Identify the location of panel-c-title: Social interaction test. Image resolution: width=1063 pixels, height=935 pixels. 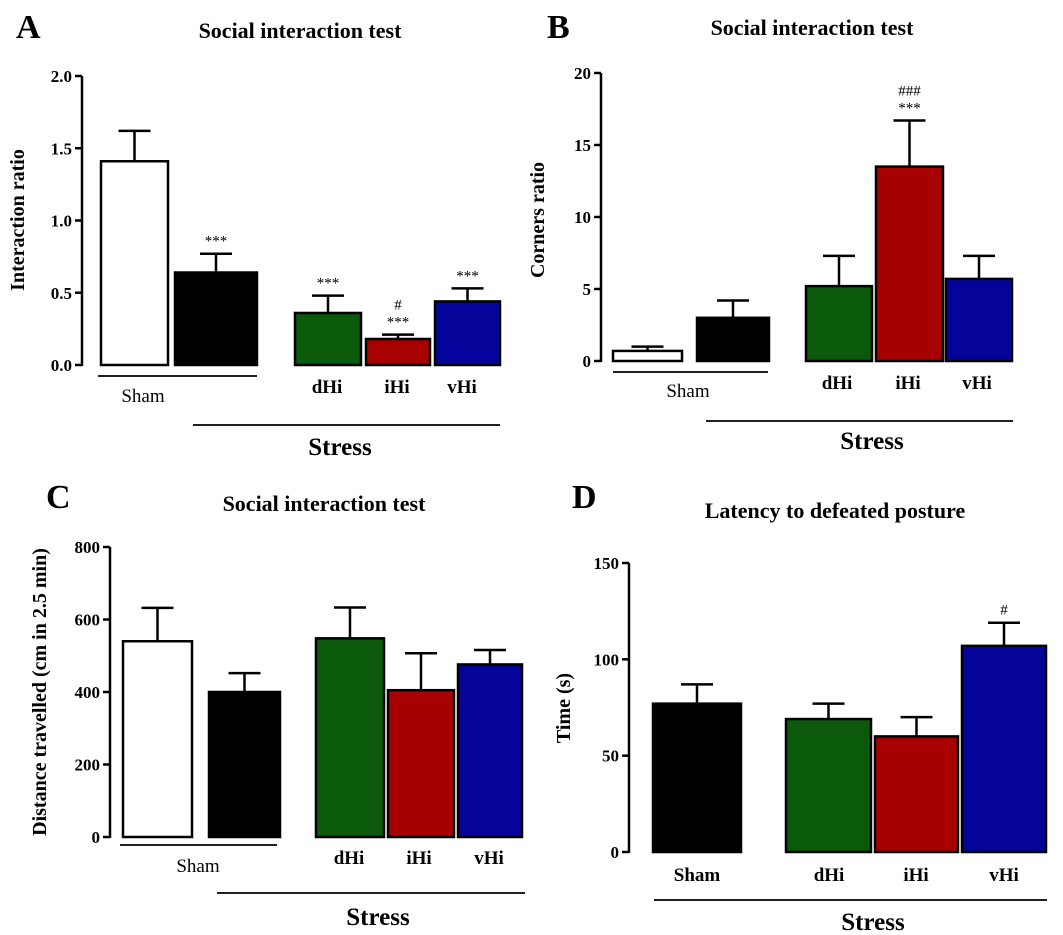
(325, 503).